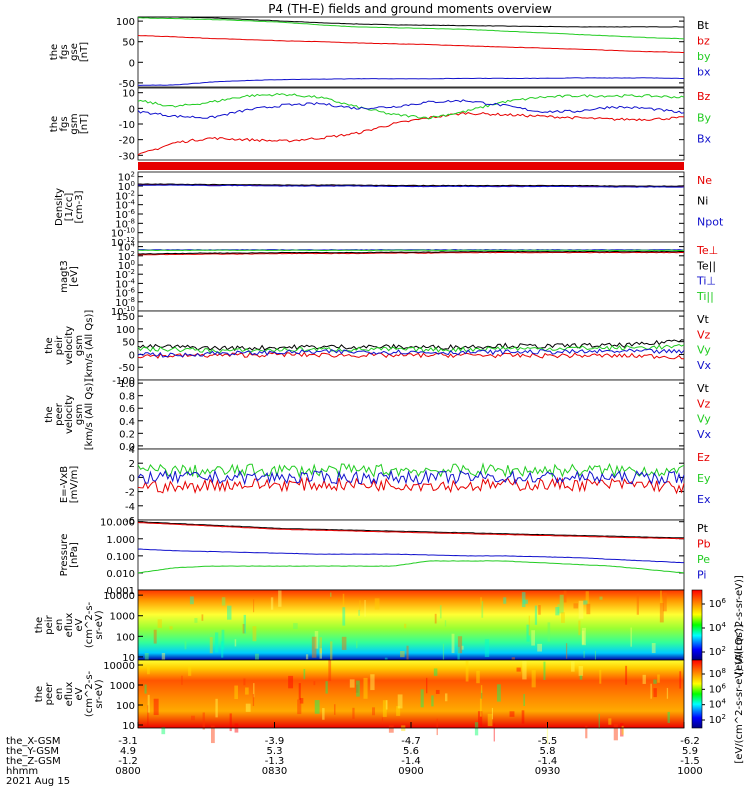 This screenshot has width=750, height=800. I want to click on xtick-y_gsm: 4.9, so click(128, 751).